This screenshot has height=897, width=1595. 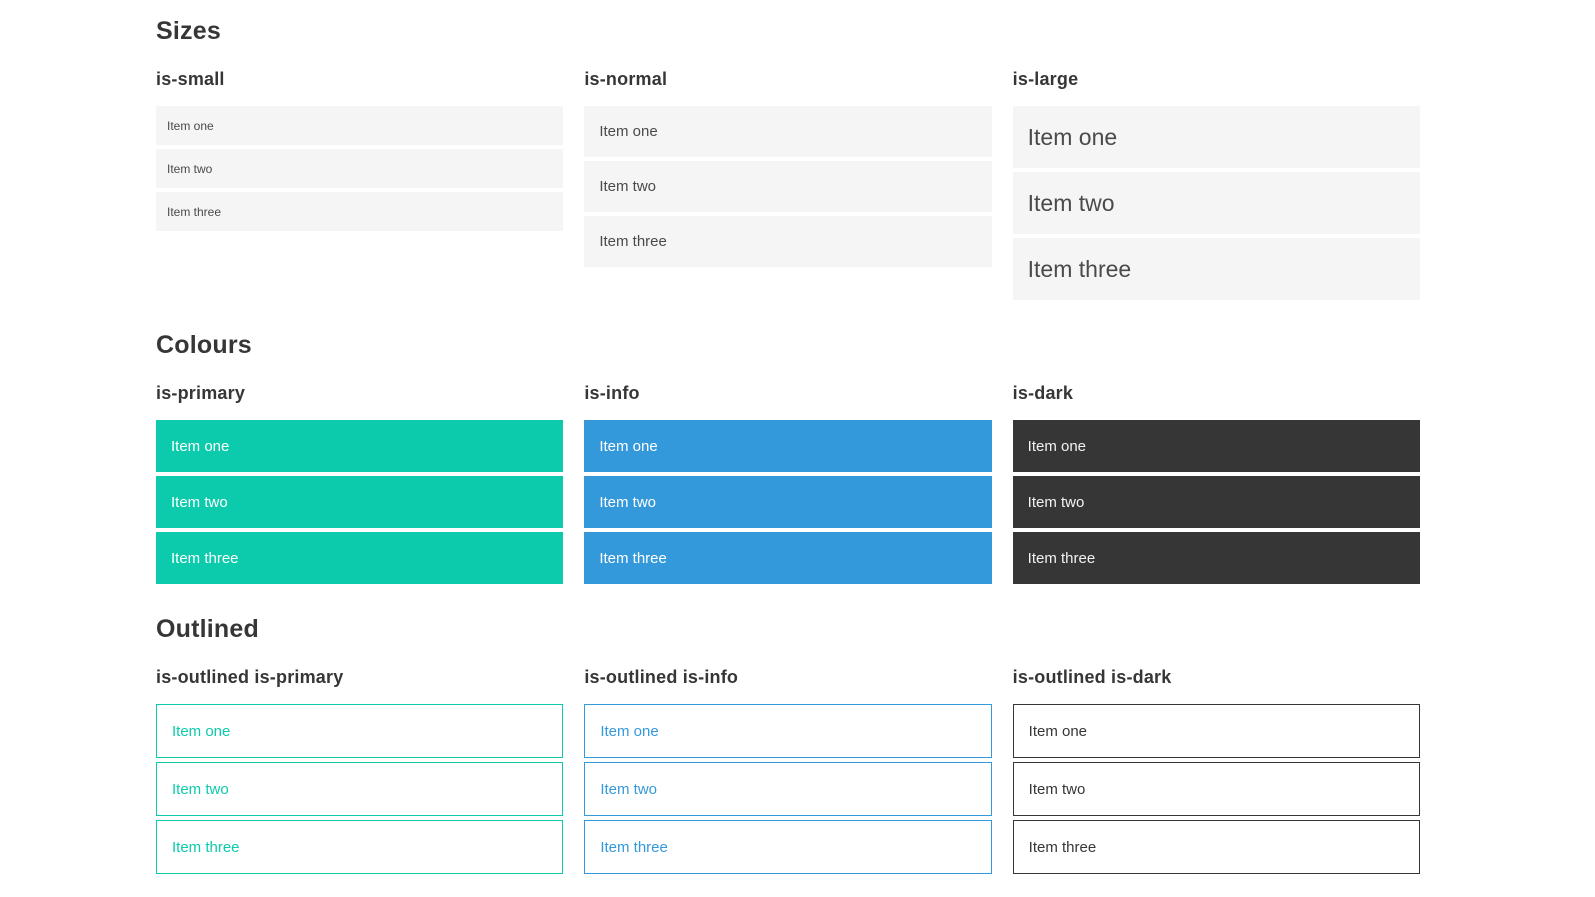 What do you see at coordinates (190, 79) in the screenshot?
I see `group-label-is-small: is-small` at bounding box center [190, 79].